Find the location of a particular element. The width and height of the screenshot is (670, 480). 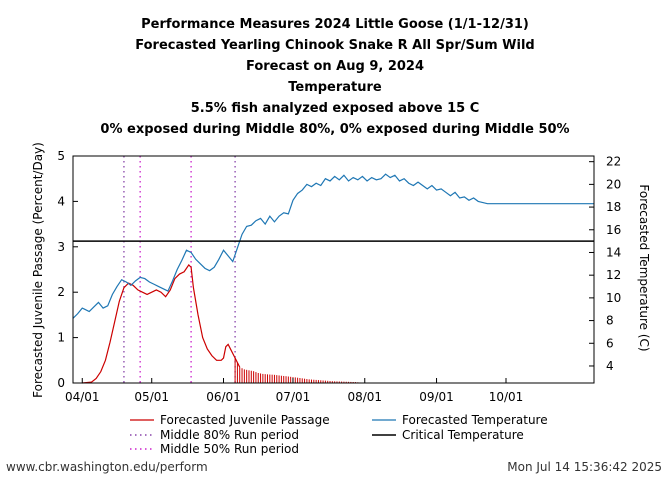

y-tick-label: 5 is located at coordinates (61, 156).